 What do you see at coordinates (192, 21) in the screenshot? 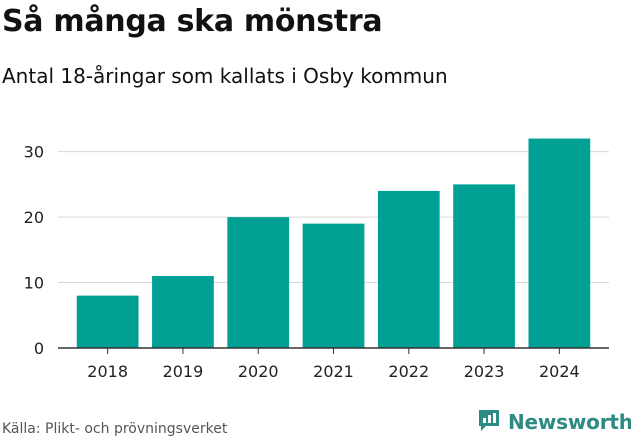
I see `chart-title: Så många ska mönstra` at bounding box center [192, 21].